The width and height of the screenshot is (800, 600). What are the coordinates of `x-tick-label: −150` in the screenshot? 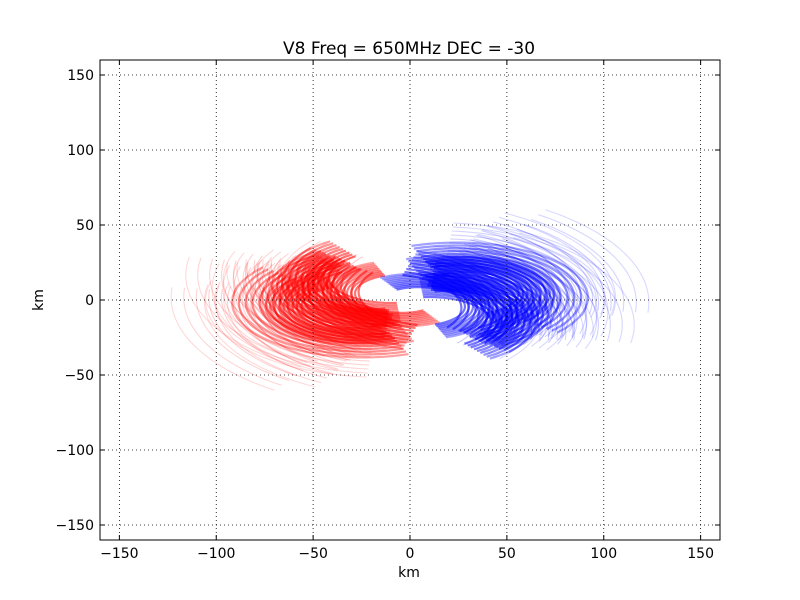 It's located at (119, 554).